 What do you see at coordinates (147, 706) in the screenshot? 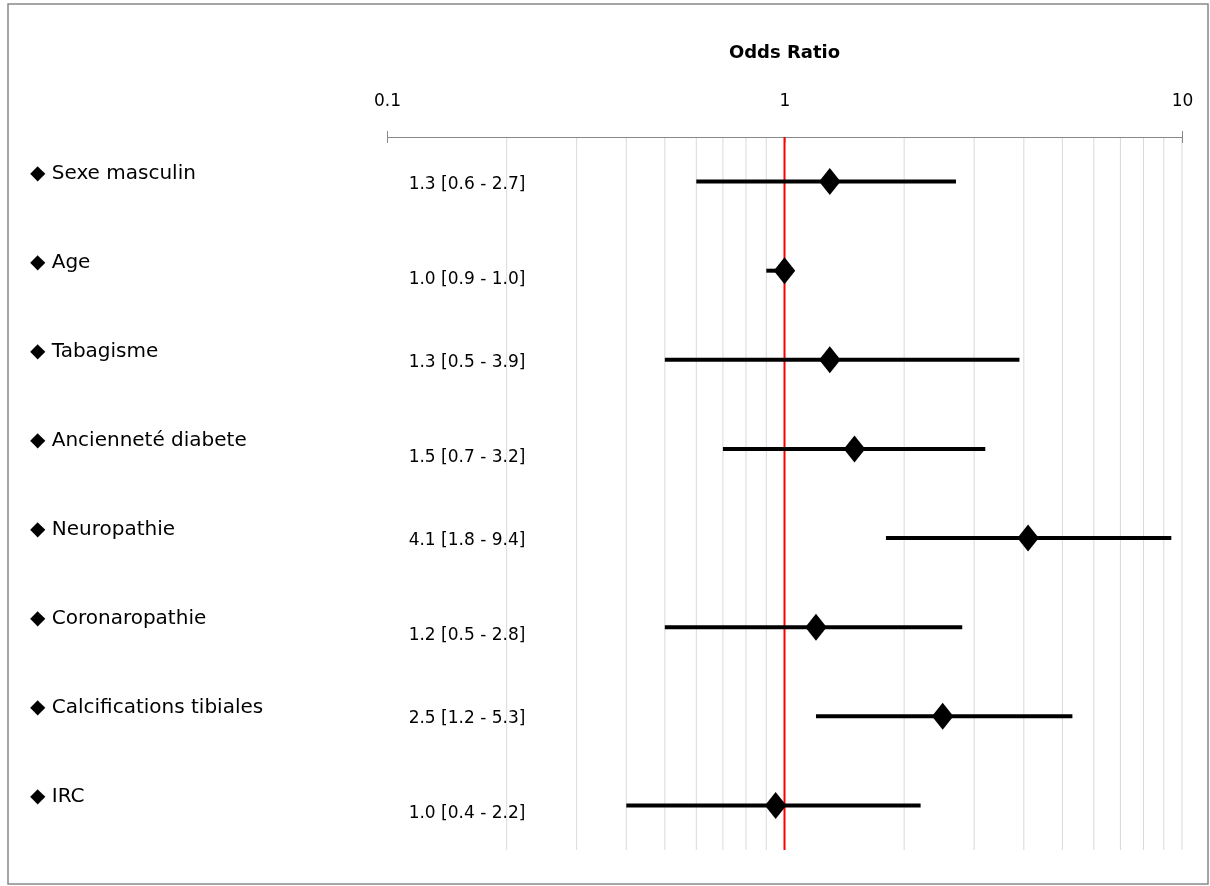
I see `y-tick-label: ◆ Calcifications tibiales` at bounding box center [147, 706].